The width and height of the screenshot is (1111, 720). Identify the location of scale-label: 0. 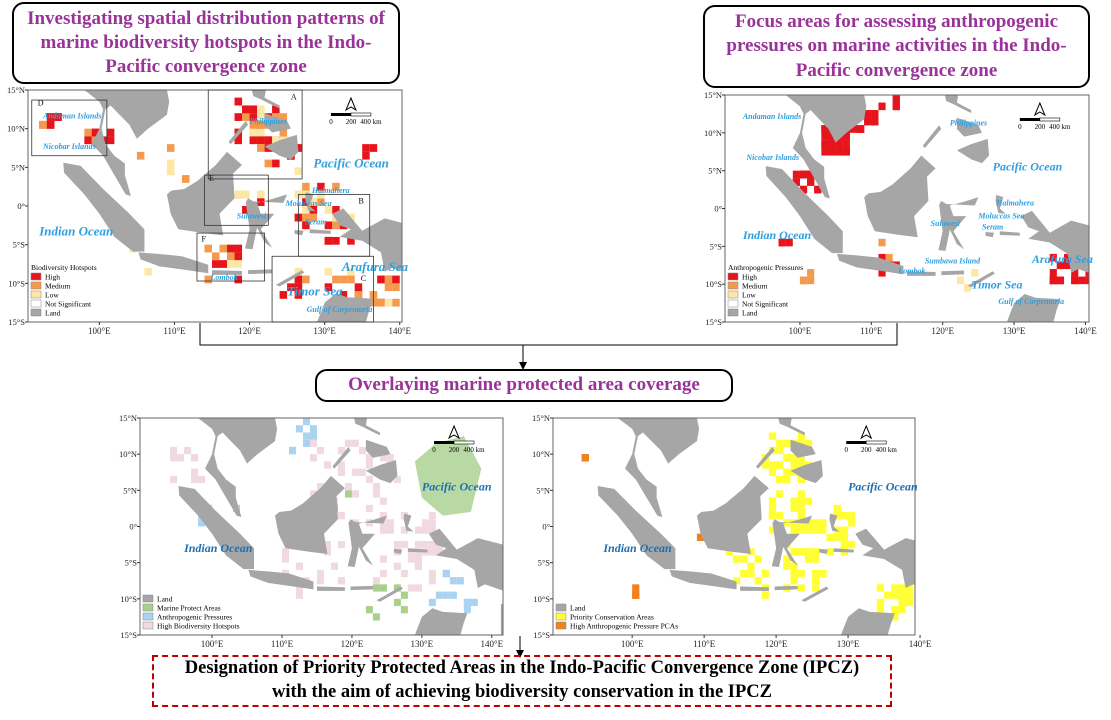
(434, 450).